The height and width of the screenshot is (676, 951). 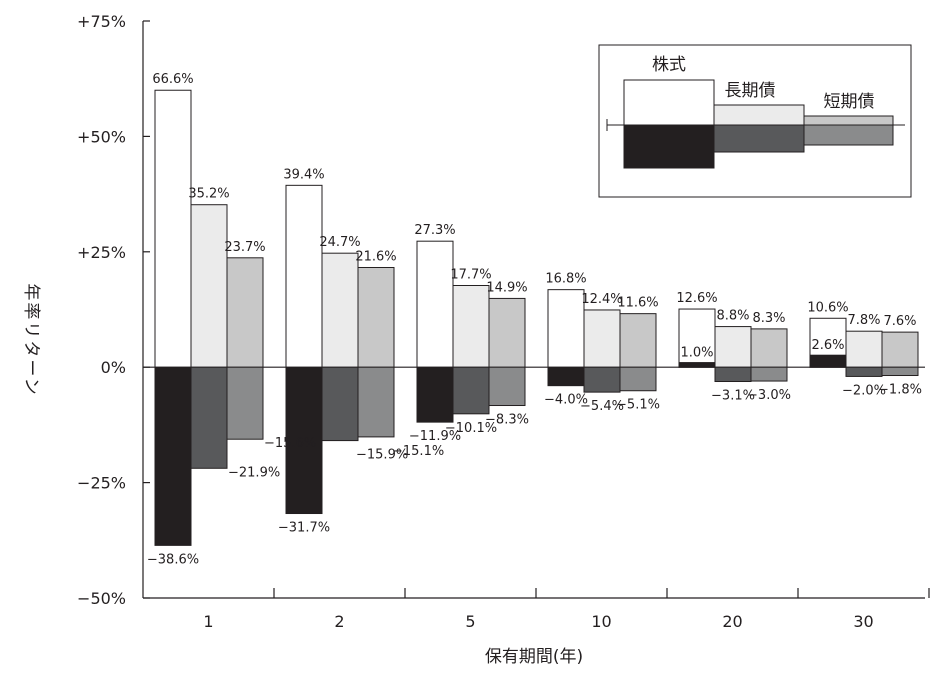 What do you see at coordinates (601, 299) in the screenshot?
I see `value-label-max: 12.4%` at bounding box center [601, 299].